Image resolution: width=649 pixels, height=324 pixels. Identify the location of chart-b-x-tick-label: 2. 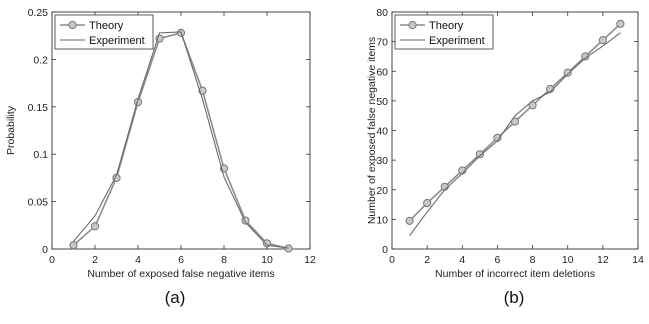
(427, 260).